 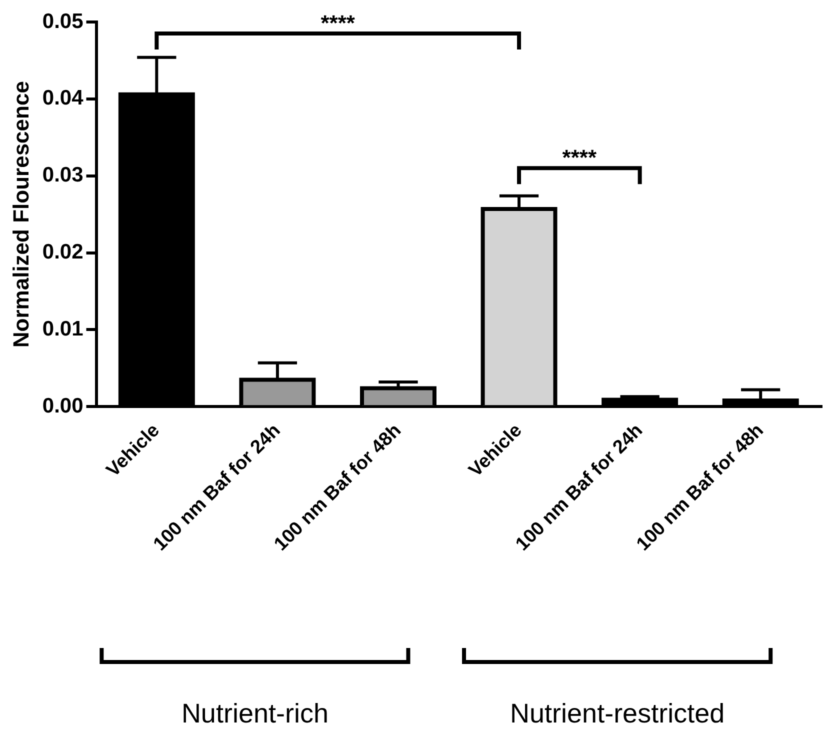 What do you see at coordinates (21, 214) in the screenshot?
I see `y-axis-title: Normalized Flourescence` at bounding box center [21, 214].